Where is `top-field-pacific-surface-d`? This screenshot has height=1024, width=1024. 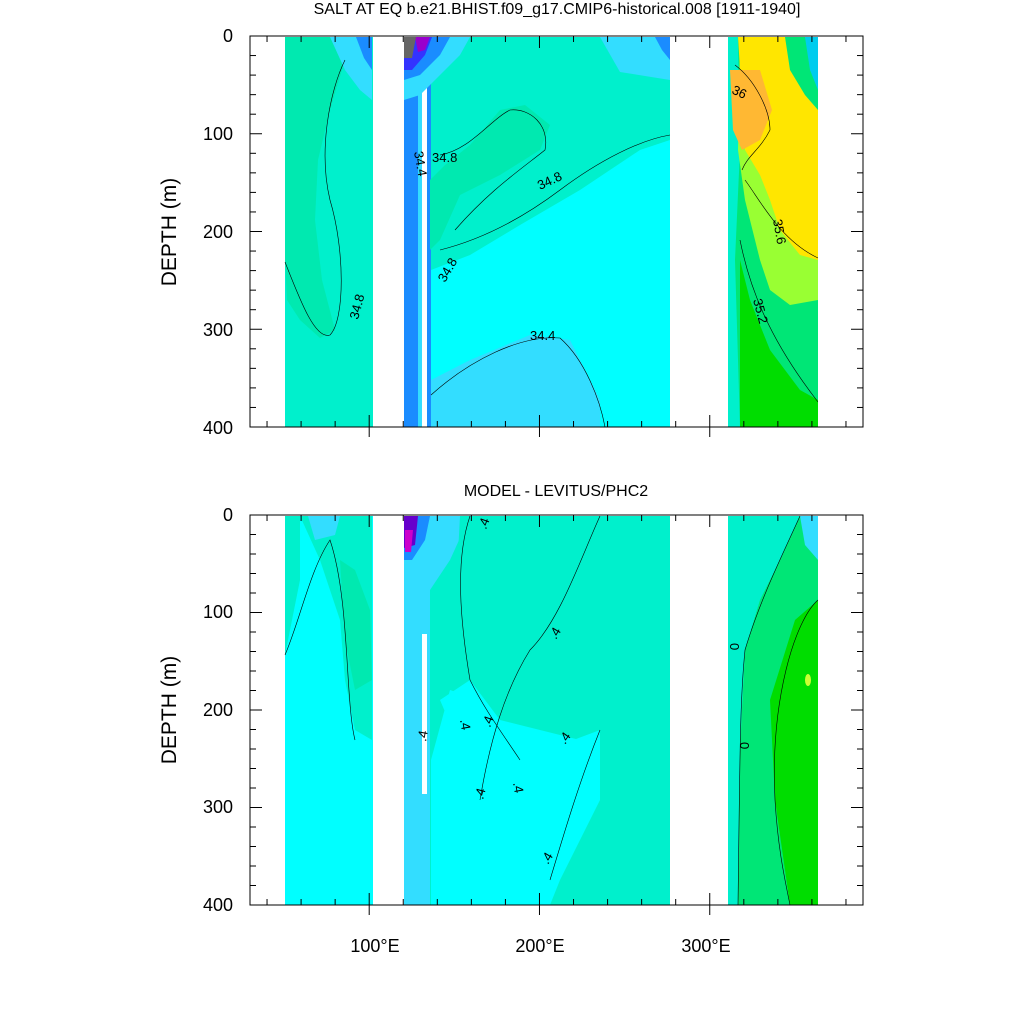
top-field-pacific-surface-d is located at coordinates (422, 44).